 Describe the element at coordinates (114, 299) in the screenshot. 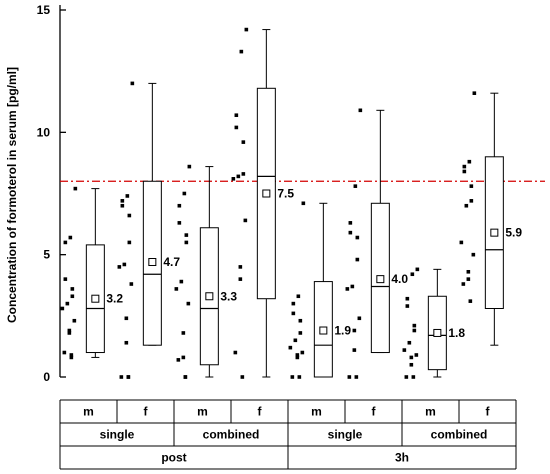

I see `mean-label: 3.2` at that location.